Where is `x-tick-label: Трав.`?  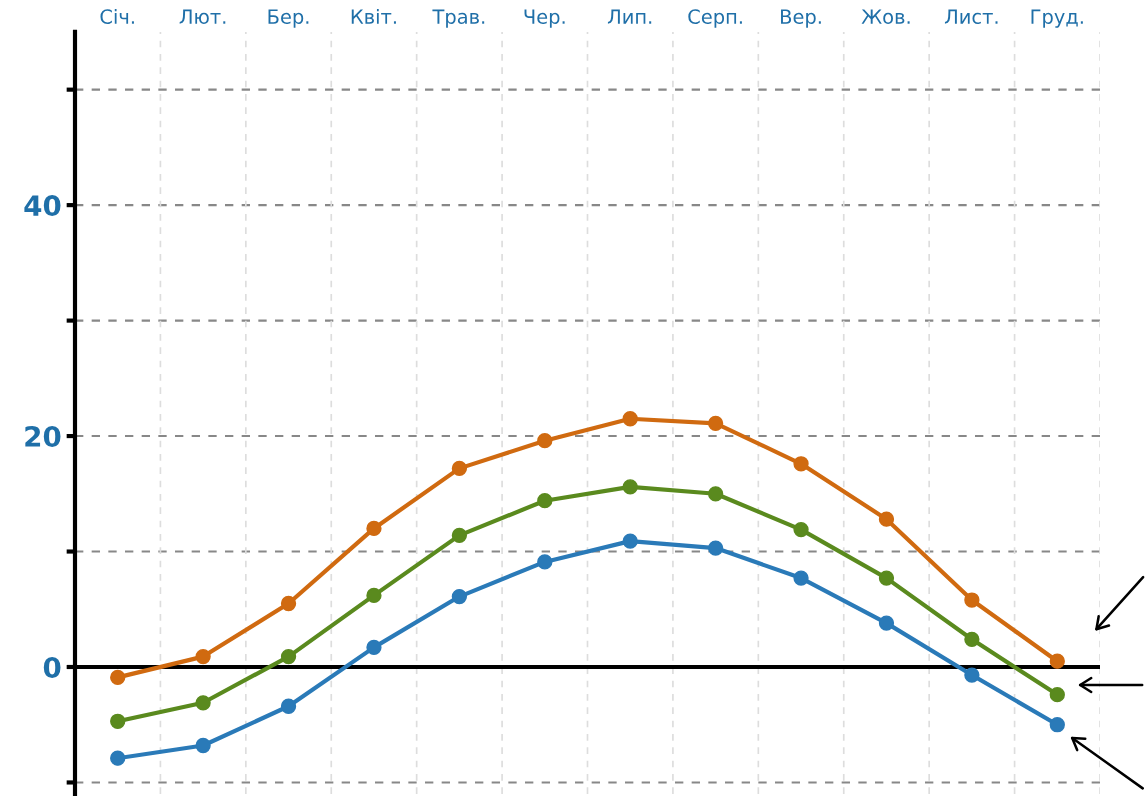
x-tick-label: Трав. is located at coordinates (458, 18).